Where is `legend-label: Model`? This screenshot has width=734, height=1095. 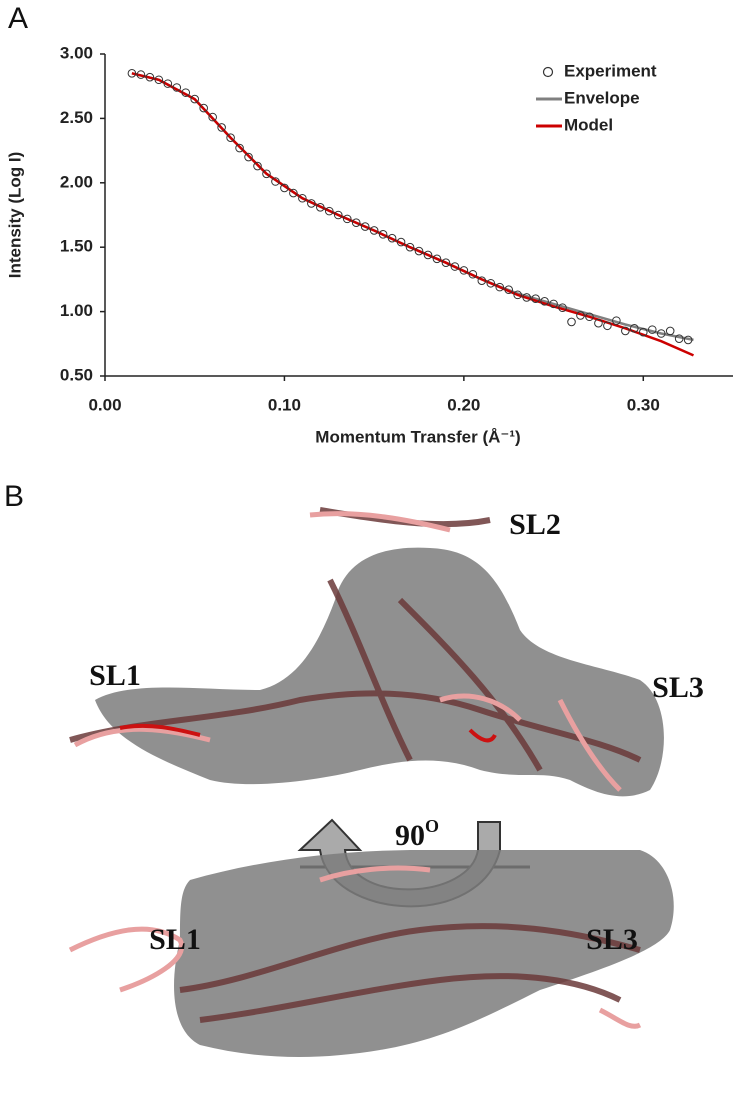 legend-label: Model is located at coordinates (588, 124).